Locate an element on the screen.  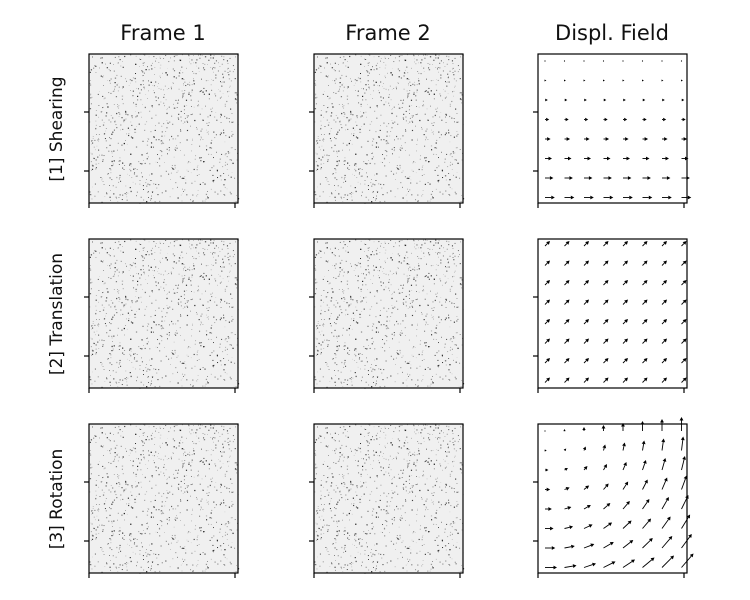
vector-arrow is located at coordinates (644, 100).